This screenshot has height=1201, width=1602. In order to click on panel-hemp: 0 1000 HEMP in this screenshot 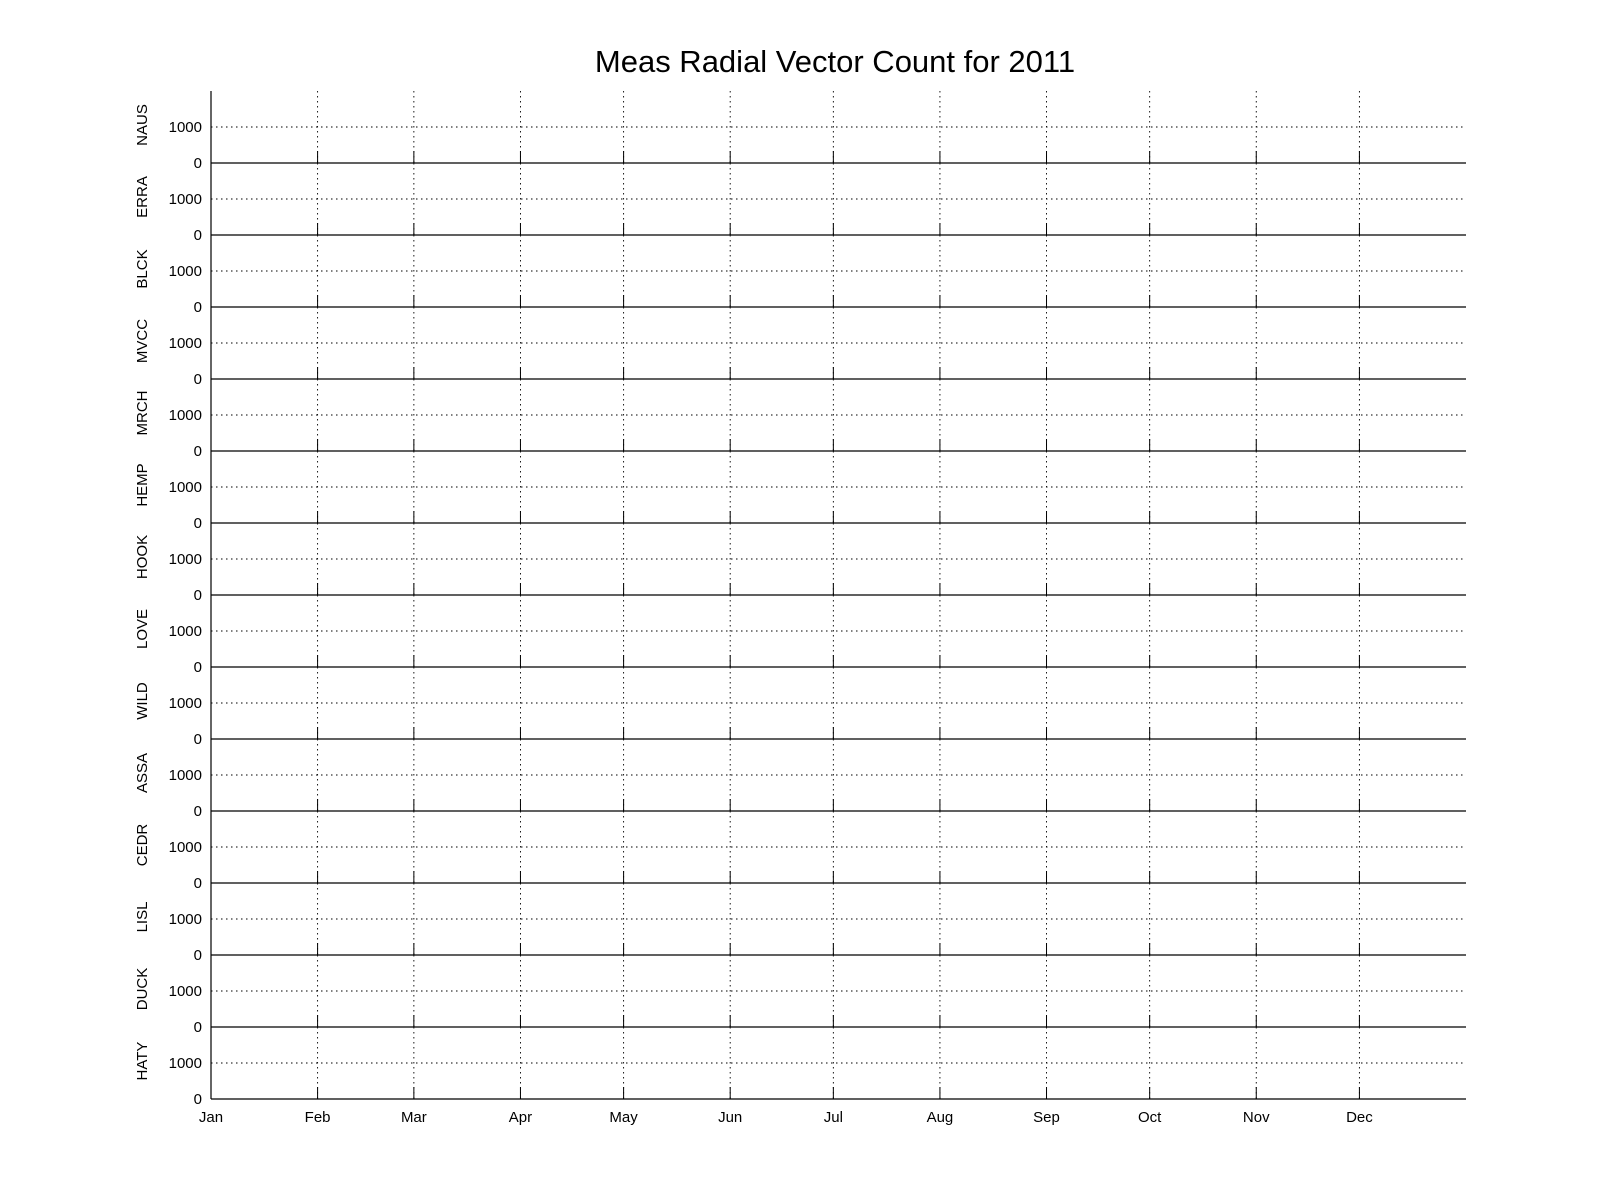, I will do `click(800, 491)`.